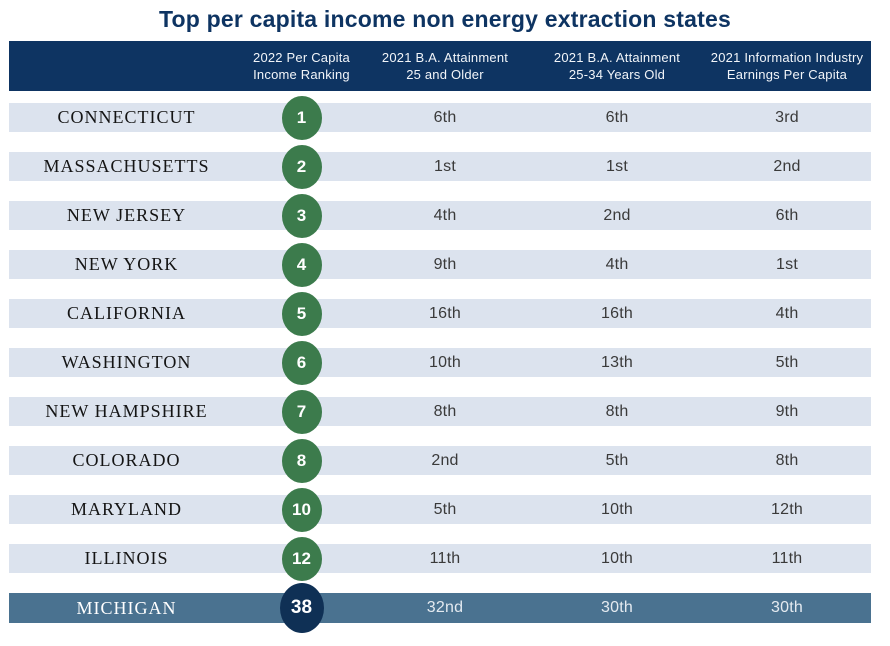 This screenshot has width=890, height=646. Describe the element at coordinates (787, 460) in the screenshot. I see `info-industry-earnings-value: 8th` at that location.